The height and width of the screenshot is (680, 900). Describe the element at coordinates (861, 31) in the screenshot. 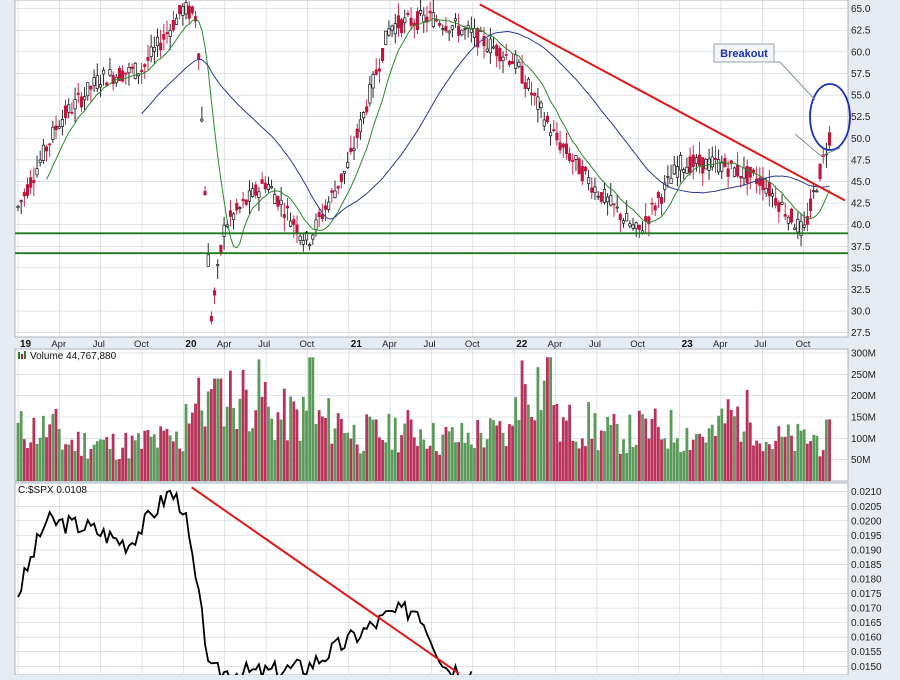

I see `price-y-tick-label: 62.5` at that location.